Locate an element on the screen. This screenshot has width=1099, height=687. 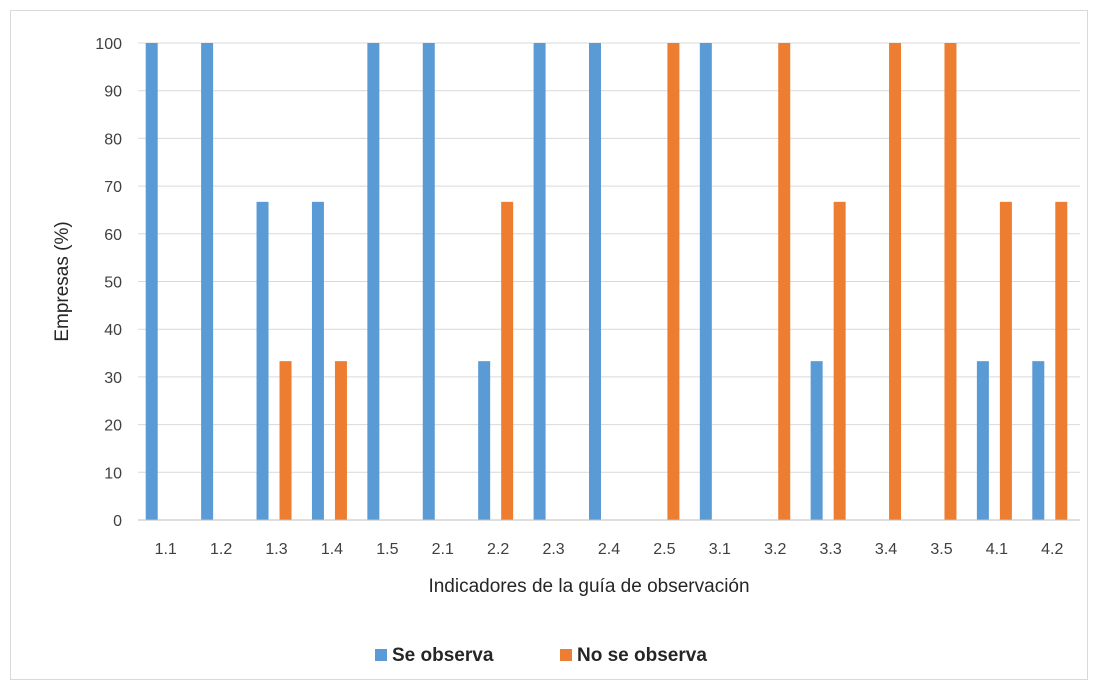
y-tick-labels: 0 10 20 30 40 50 60 70 80 90 100 is located at coordinates (108, 283).